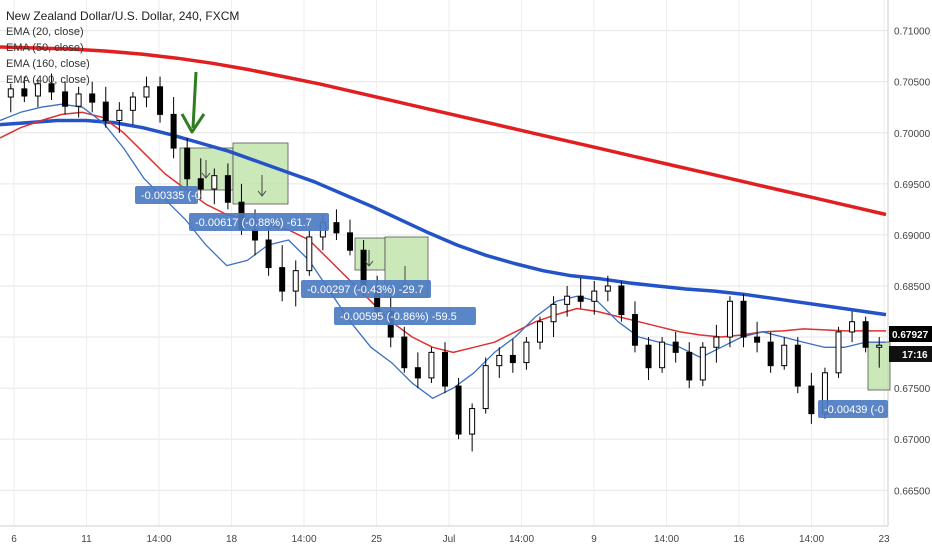  I want to click on y-tick-label: 0.70500, so click(912, 83).